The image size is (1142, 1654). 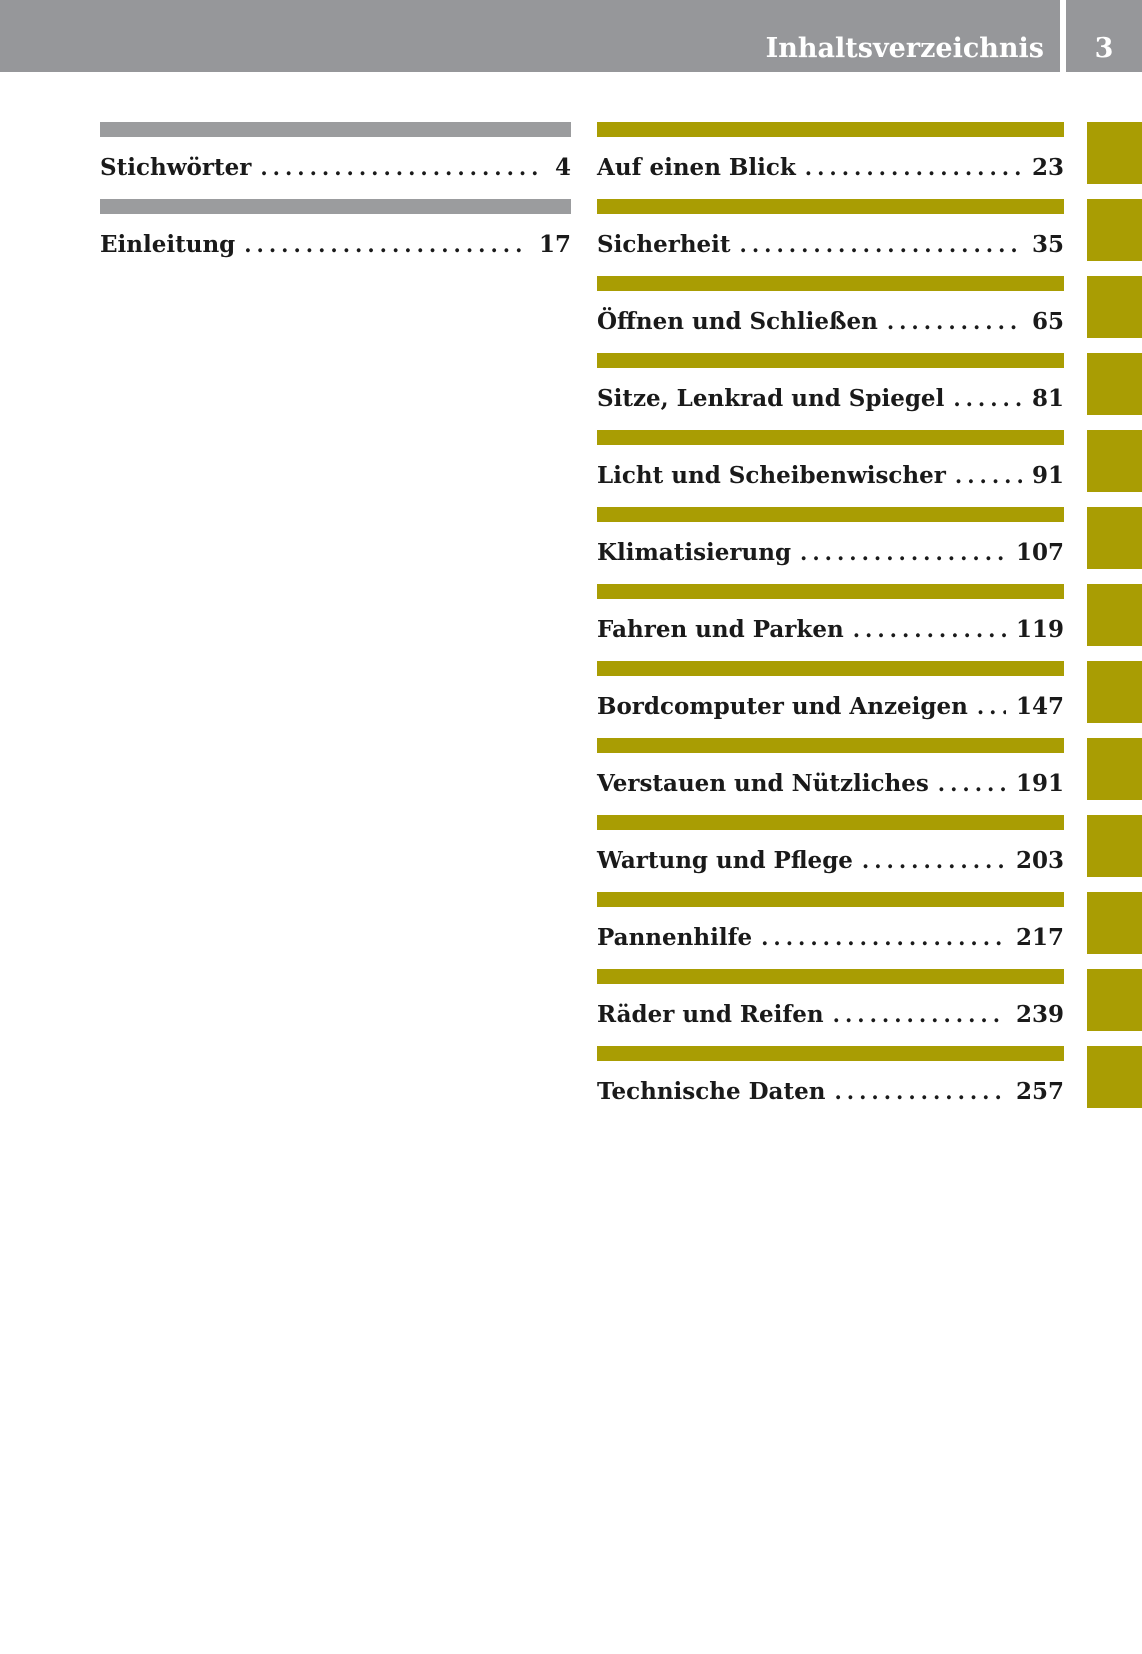 I want to click on toc-entry-page: 203, so click(x=1039, y=860).